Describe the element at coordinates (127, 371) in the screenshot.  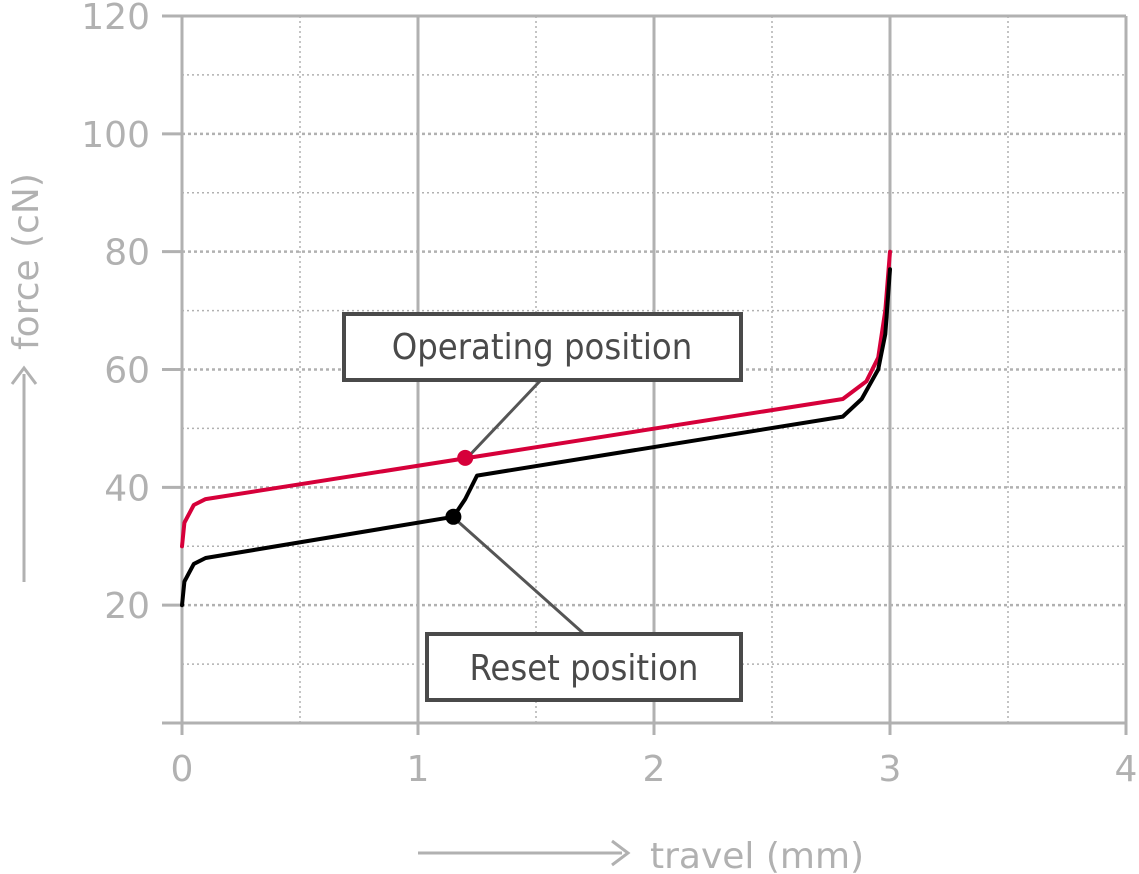
I see `y-tick-label: 60` at that location.